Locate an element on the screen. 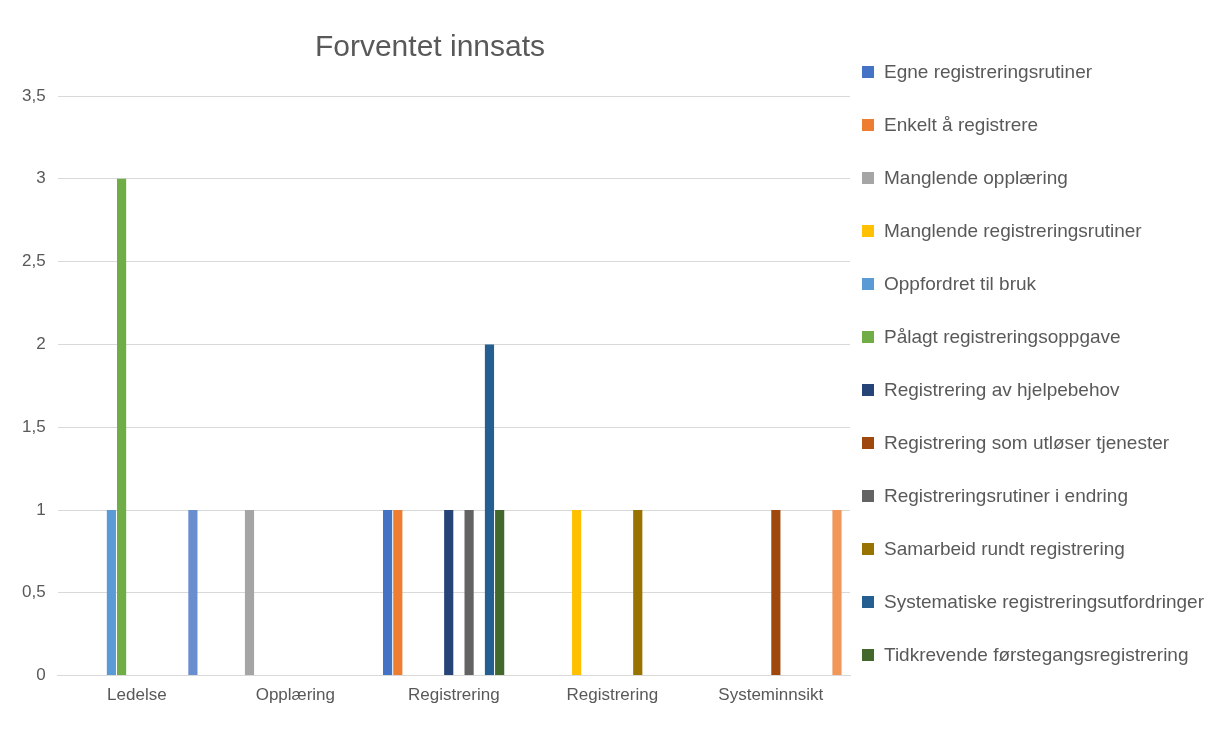 This screenshot has width=1214, height=736. legend-label: Tidkrevende førstegangsregistrering is located at coordinates (1036, 654).